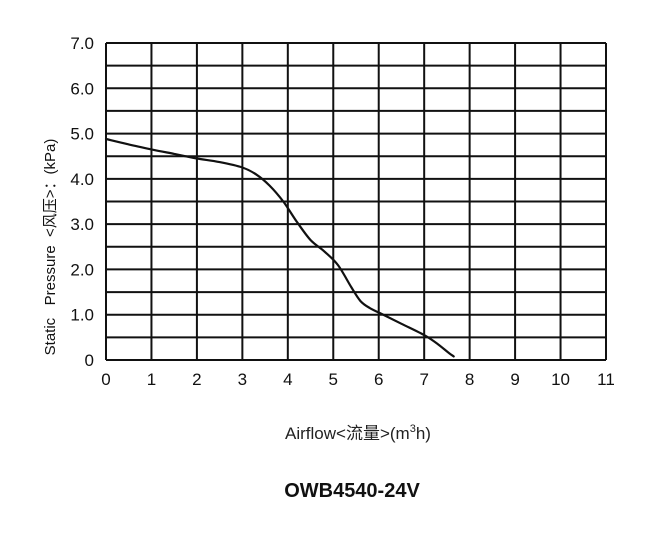 This screenshot has height=551, width=662. Describe the element at coordinates (82, 179) in the screenshot. I see `y-tick-label: 4.0` at that location.